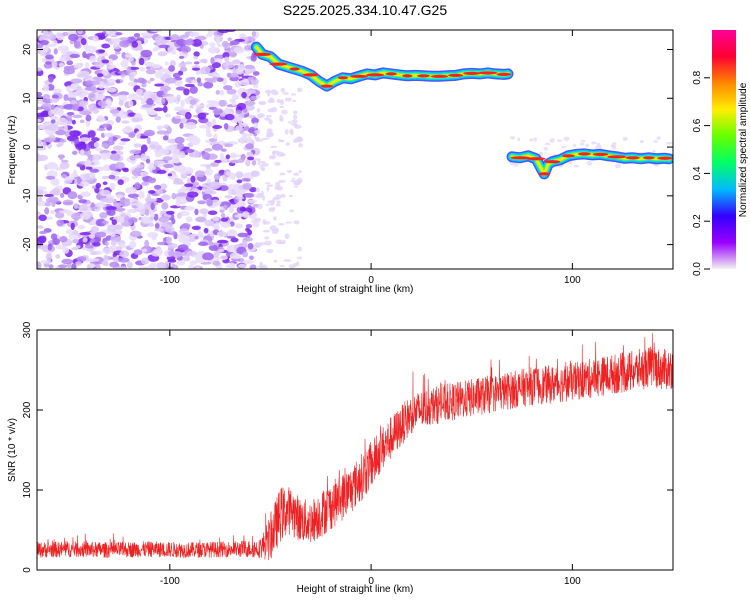 This screenshot has width=750, height=600. What do you see at coordinates (572, 581) in the screenshot?
I see `x-tick-label: 100` at bounding box center [572, 581].